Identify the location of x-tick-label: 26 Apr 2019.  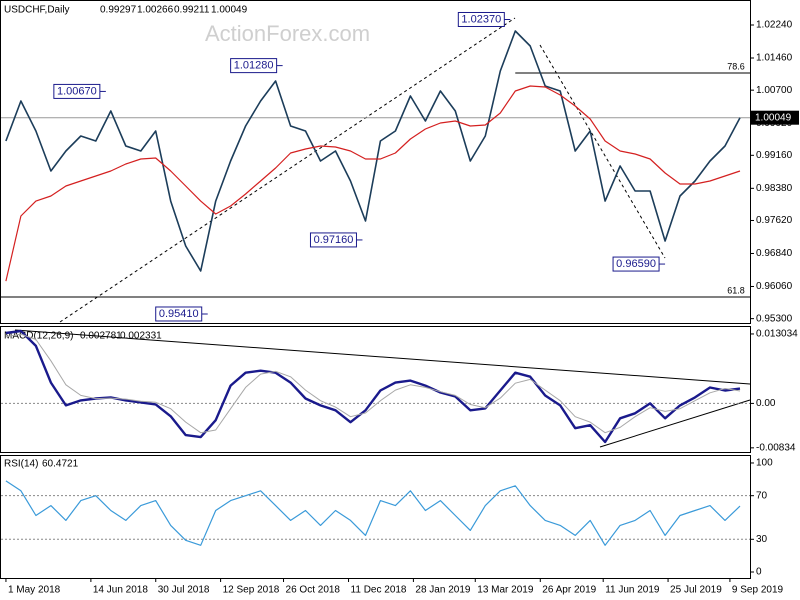
(569, 590).